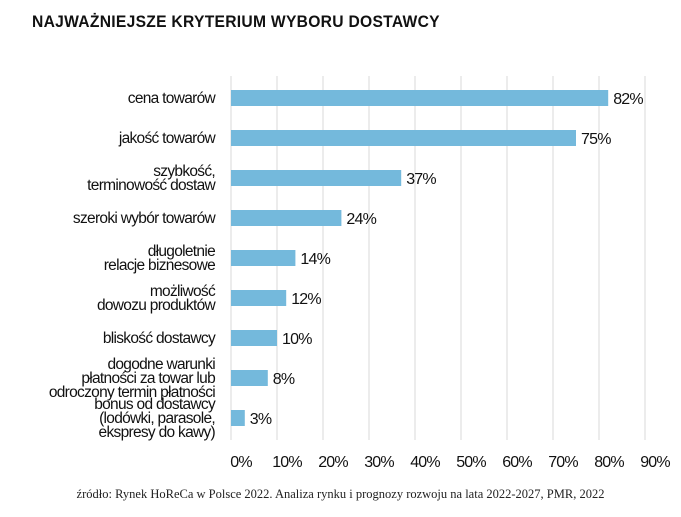  I want to click on category-label: odroczony termin płatności, so click(132, 392).